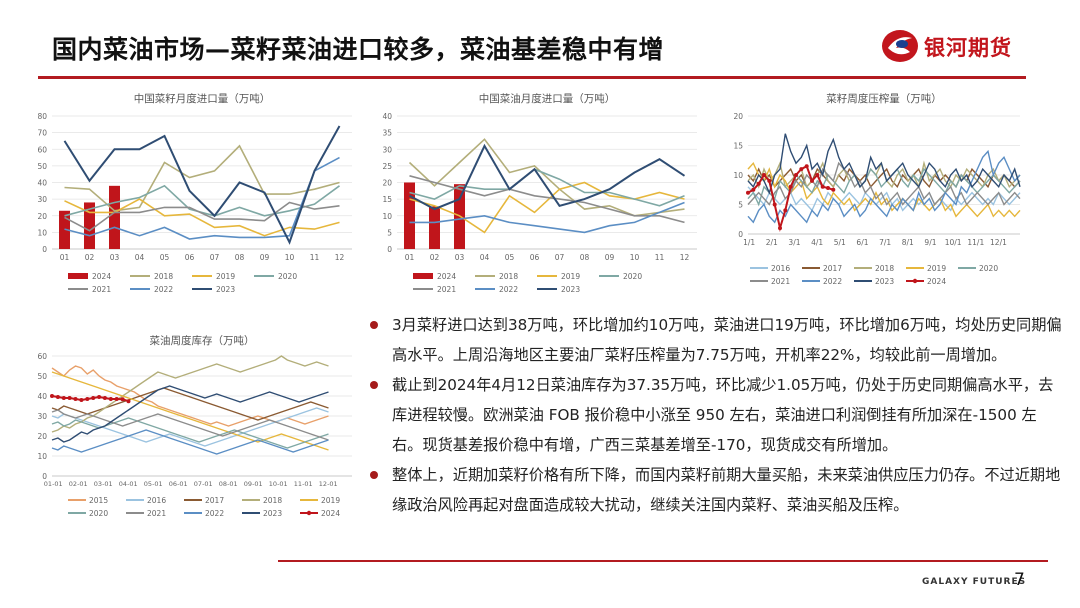  Describe the element at coordinates (532, 77) in the screenshot. I see `title-divider` at that location.